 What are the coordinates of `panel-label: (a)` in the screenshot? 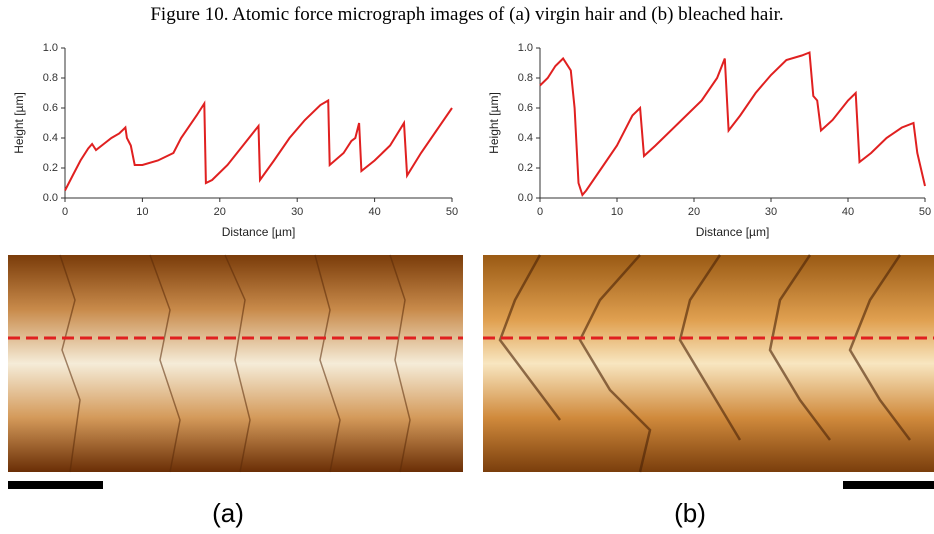 It's located at (228, 513).